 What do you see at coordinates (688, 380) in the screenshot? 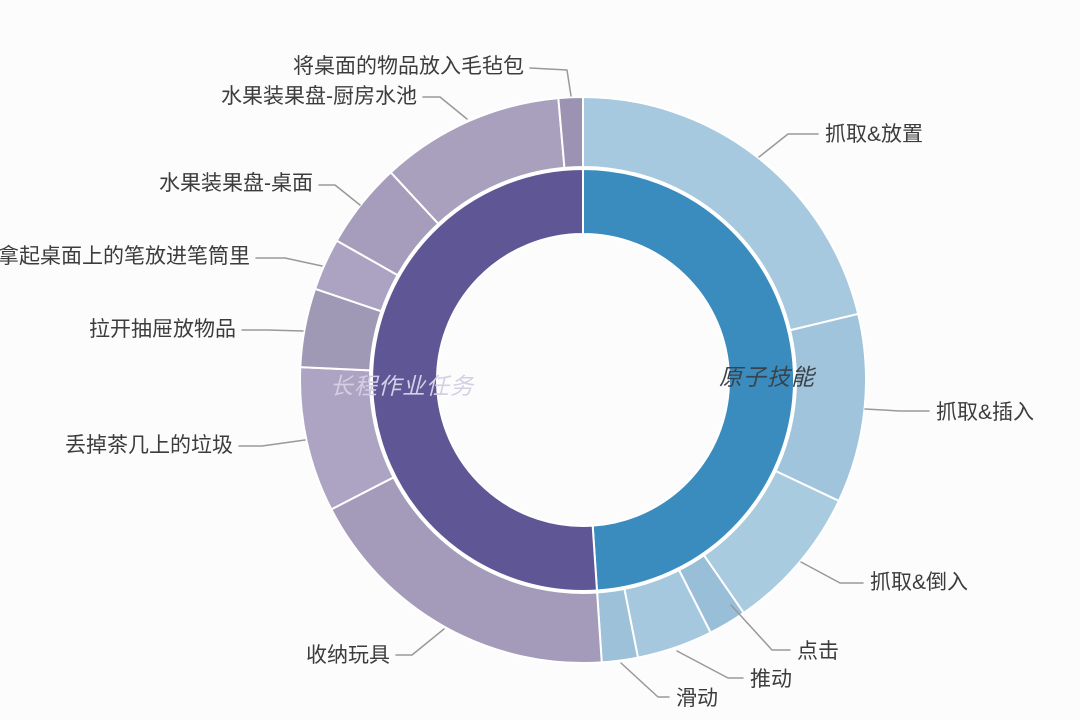
I see `inner-slice-yuanzi` at bounding box center [688, 380].